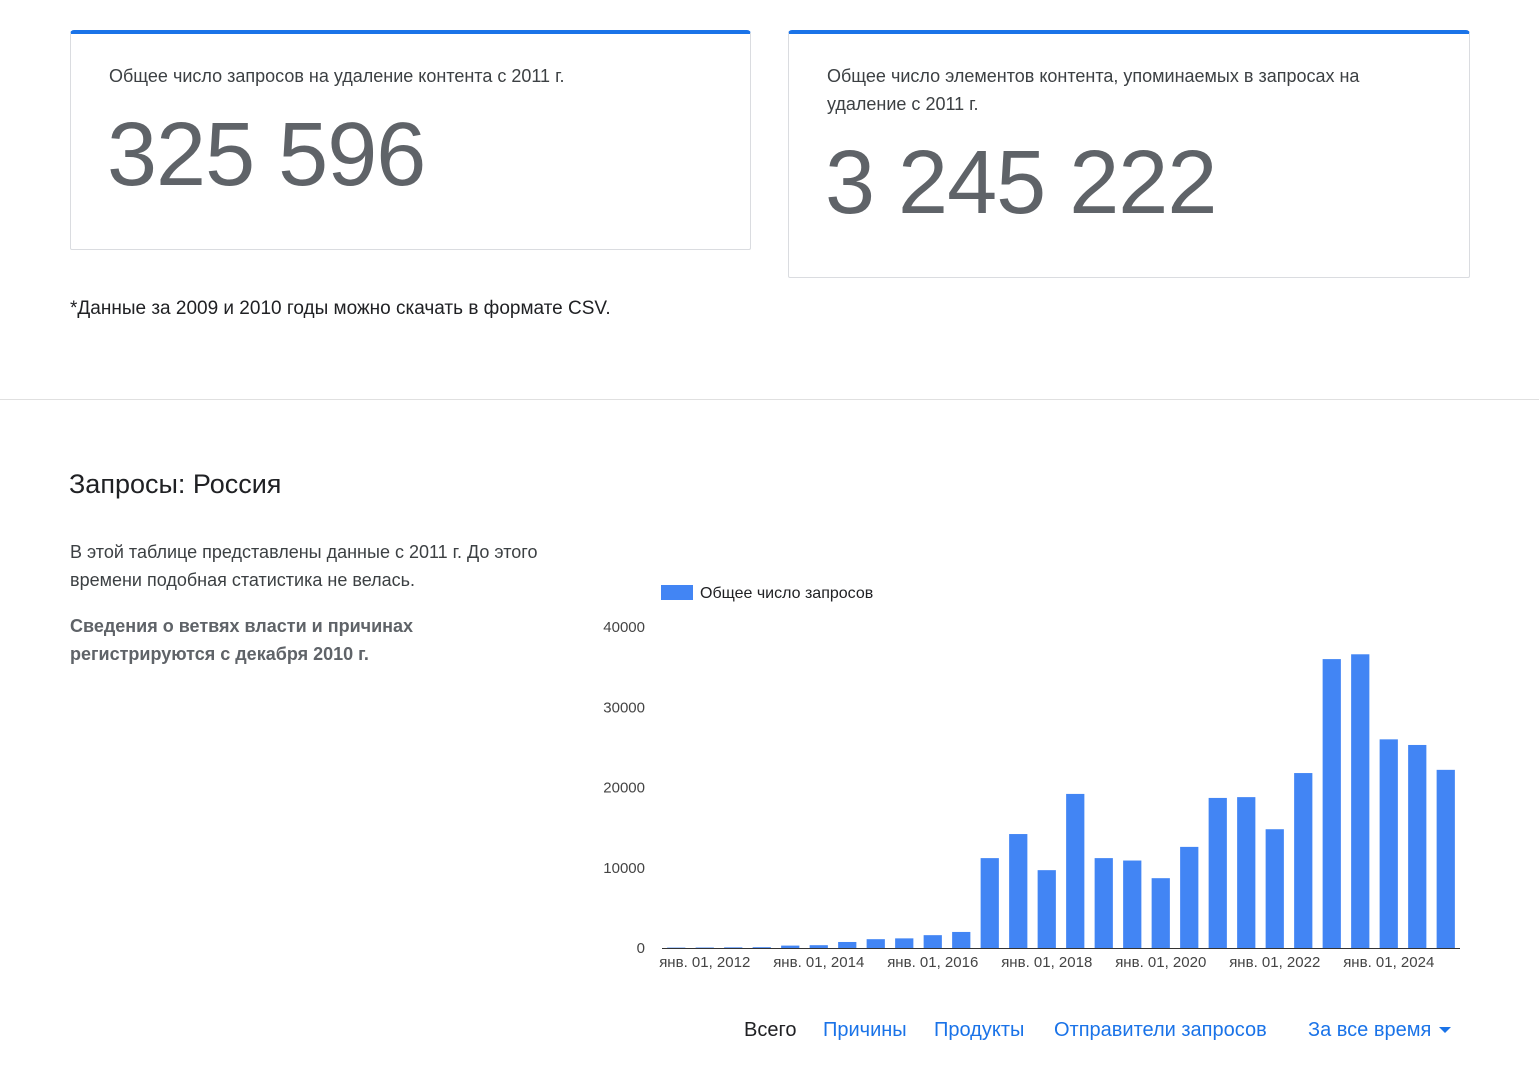 The image size is (1539, 1082). Describe the element at coordinates (865, 1030) in the screenshot. I see `tab-reasons: Причины` at that location.